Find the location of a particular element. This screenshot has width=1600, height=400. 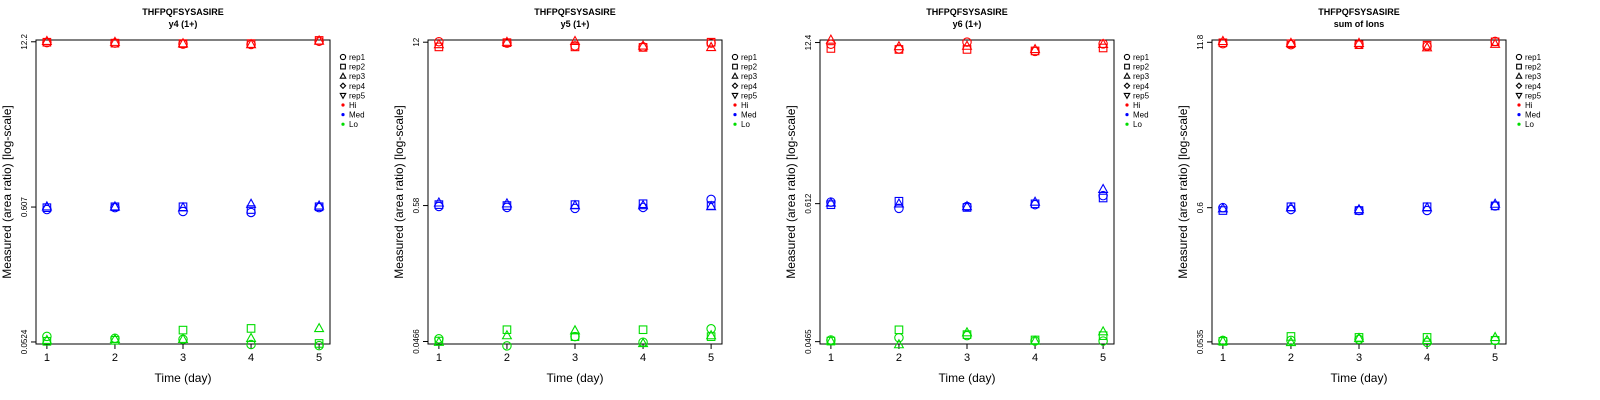

y-tick-label: 11.8 is located at coordinates (1200, 42).